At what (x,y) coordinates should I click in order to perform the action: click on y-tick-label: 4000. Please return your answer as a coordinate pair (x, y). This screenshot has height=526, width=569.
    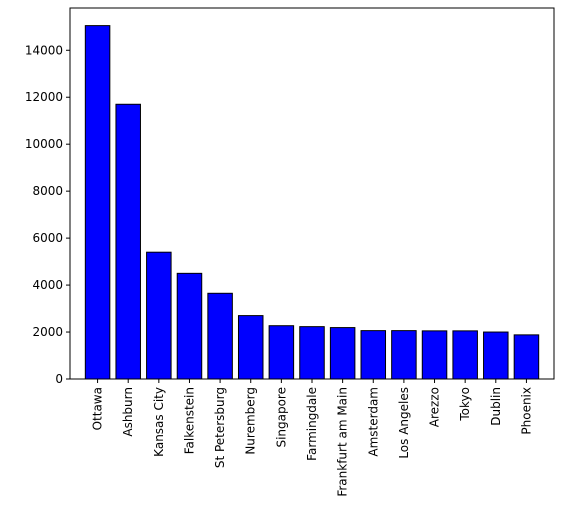
    Looking at the image, I should click on (47, 285).